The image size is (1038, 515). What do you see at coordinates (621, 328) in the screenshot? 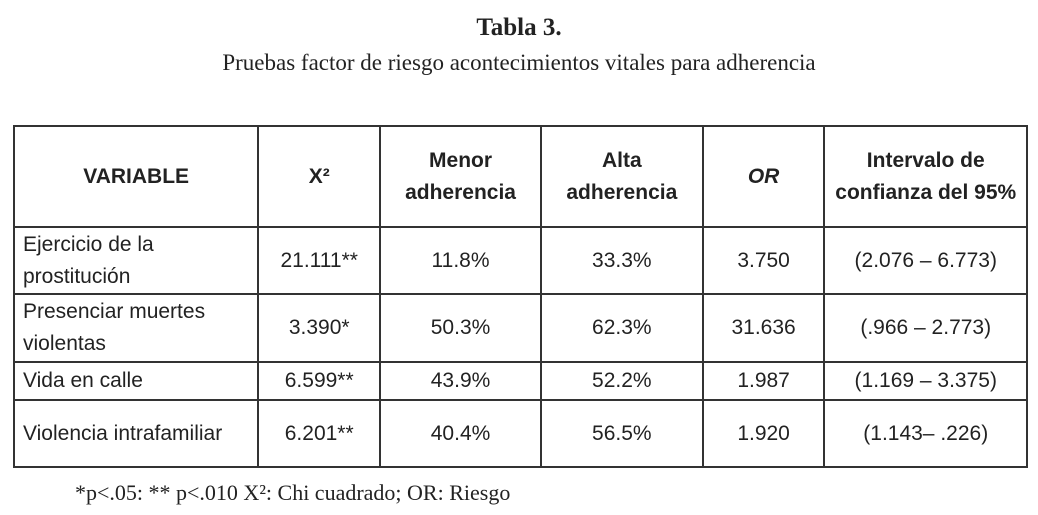
I see `table-cell: 62.3%` at bounding box center [621, 328].